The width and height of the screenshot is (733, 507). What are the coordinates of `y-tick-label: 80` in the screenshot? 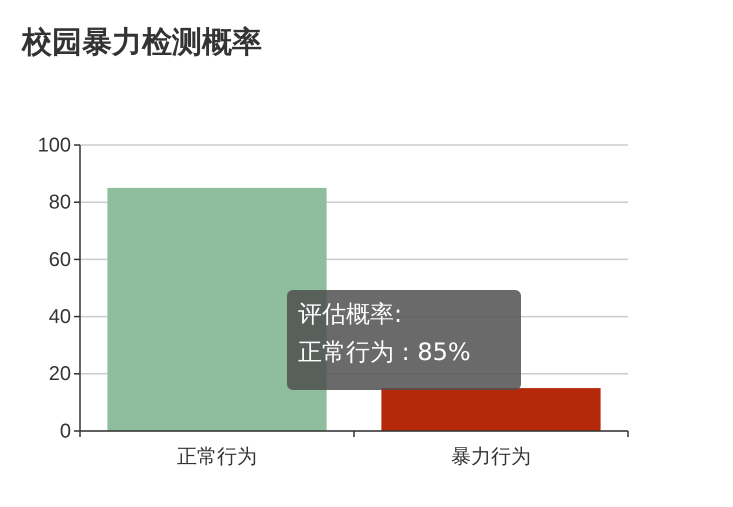 It's located at (59, 203).